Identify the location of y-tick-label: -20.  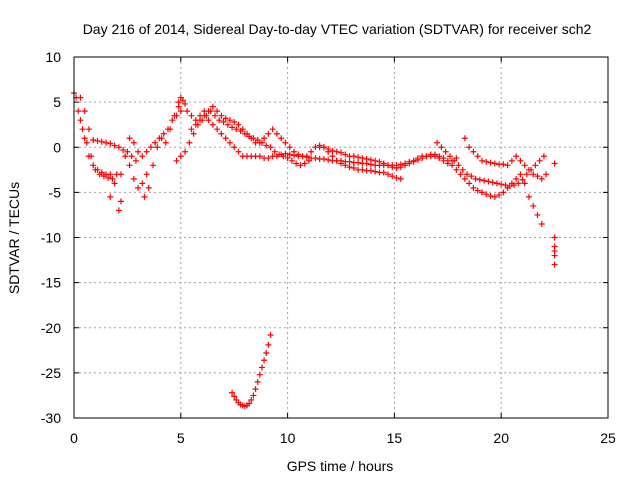
(51, 328).